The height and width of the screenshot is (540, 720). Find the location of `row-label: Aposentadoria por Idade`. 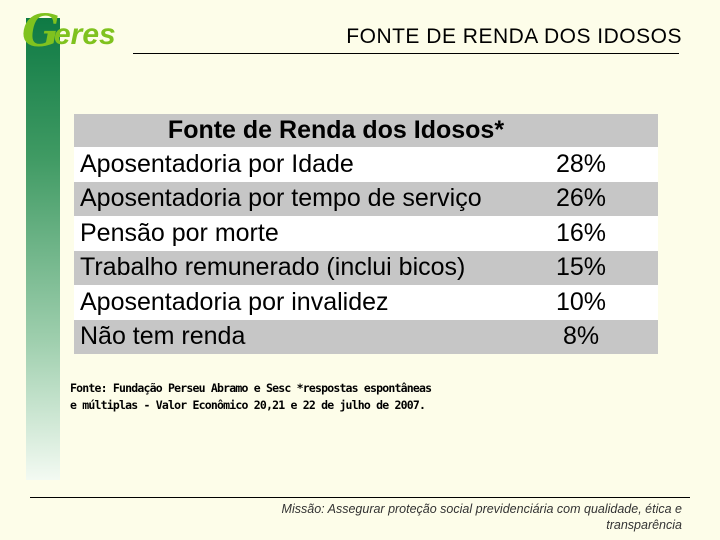

row-label: Aposentadoria por Idade is located at coordinates (217, 163).